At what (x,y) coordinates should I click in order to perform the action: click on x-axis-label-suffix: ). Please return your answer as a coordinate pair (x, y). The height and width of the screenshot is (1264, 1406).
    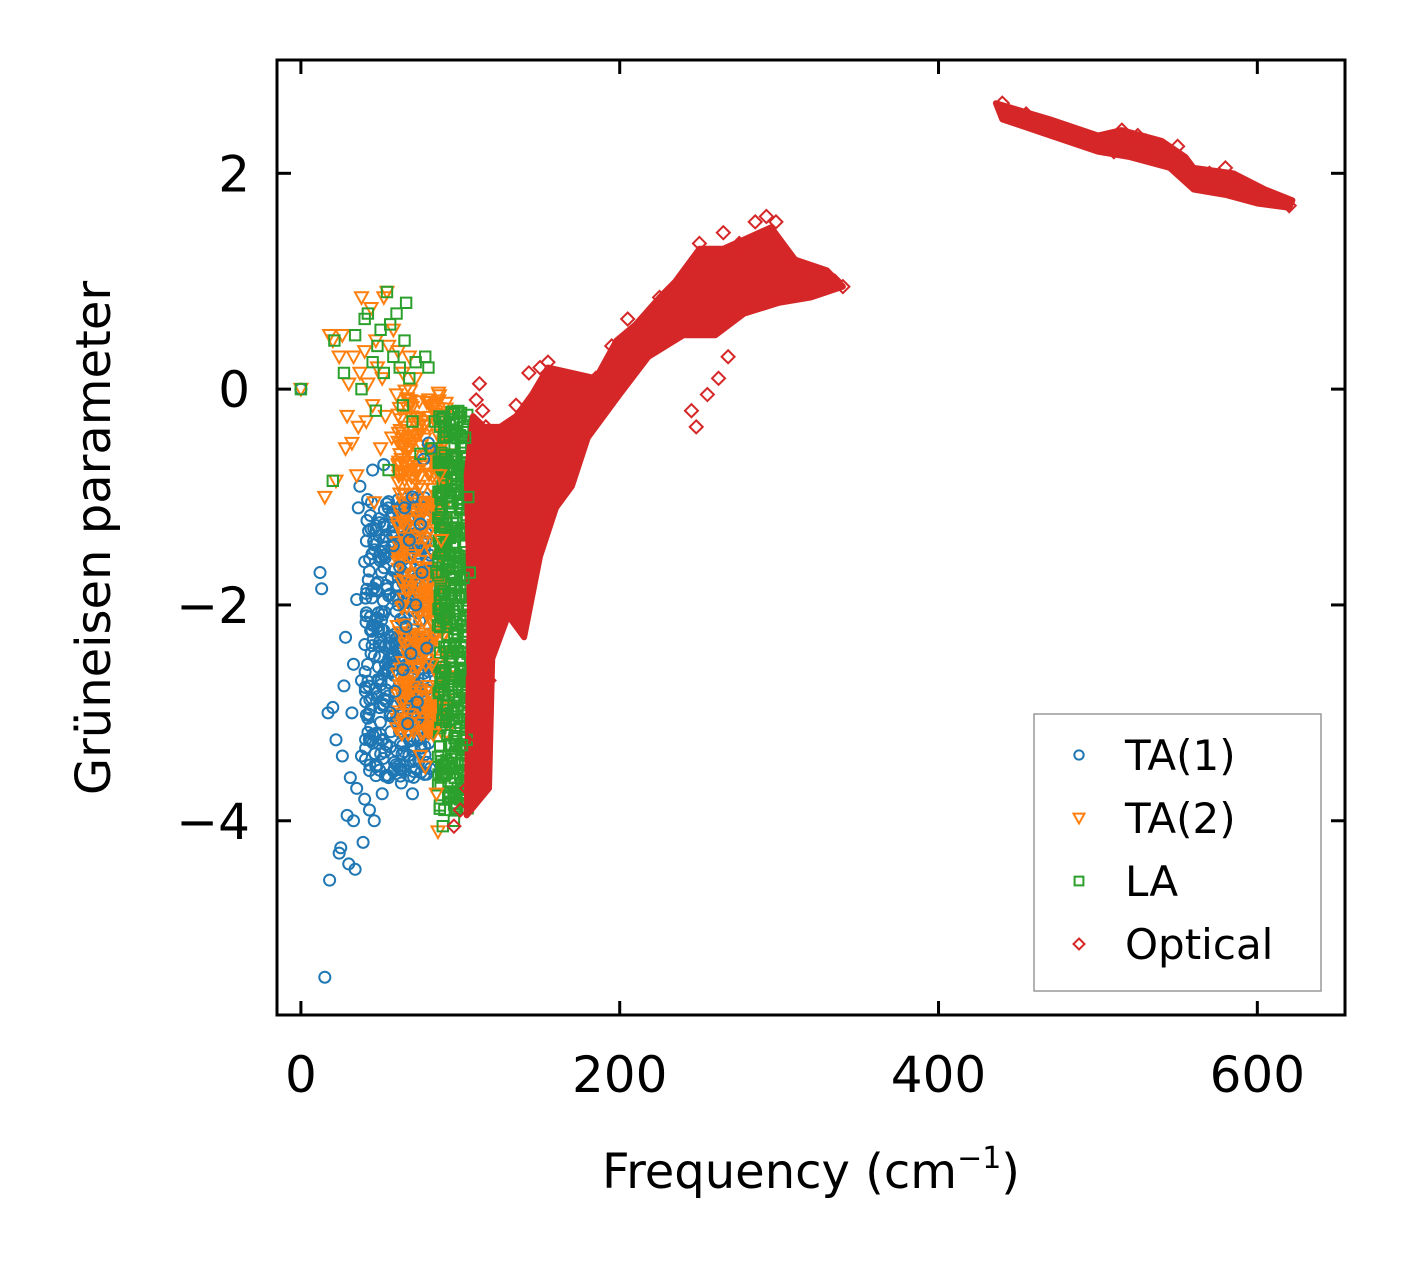
    Looking at the image, I should click on (1010, 1172).